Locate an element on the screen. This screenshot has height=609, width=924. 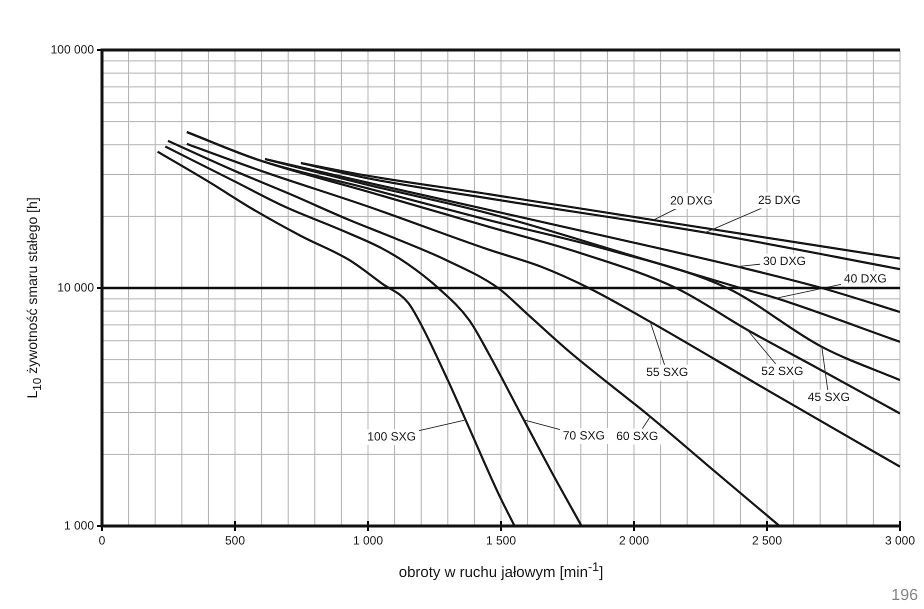
annotation: 30 DXG is located at coordinates (784, 261).